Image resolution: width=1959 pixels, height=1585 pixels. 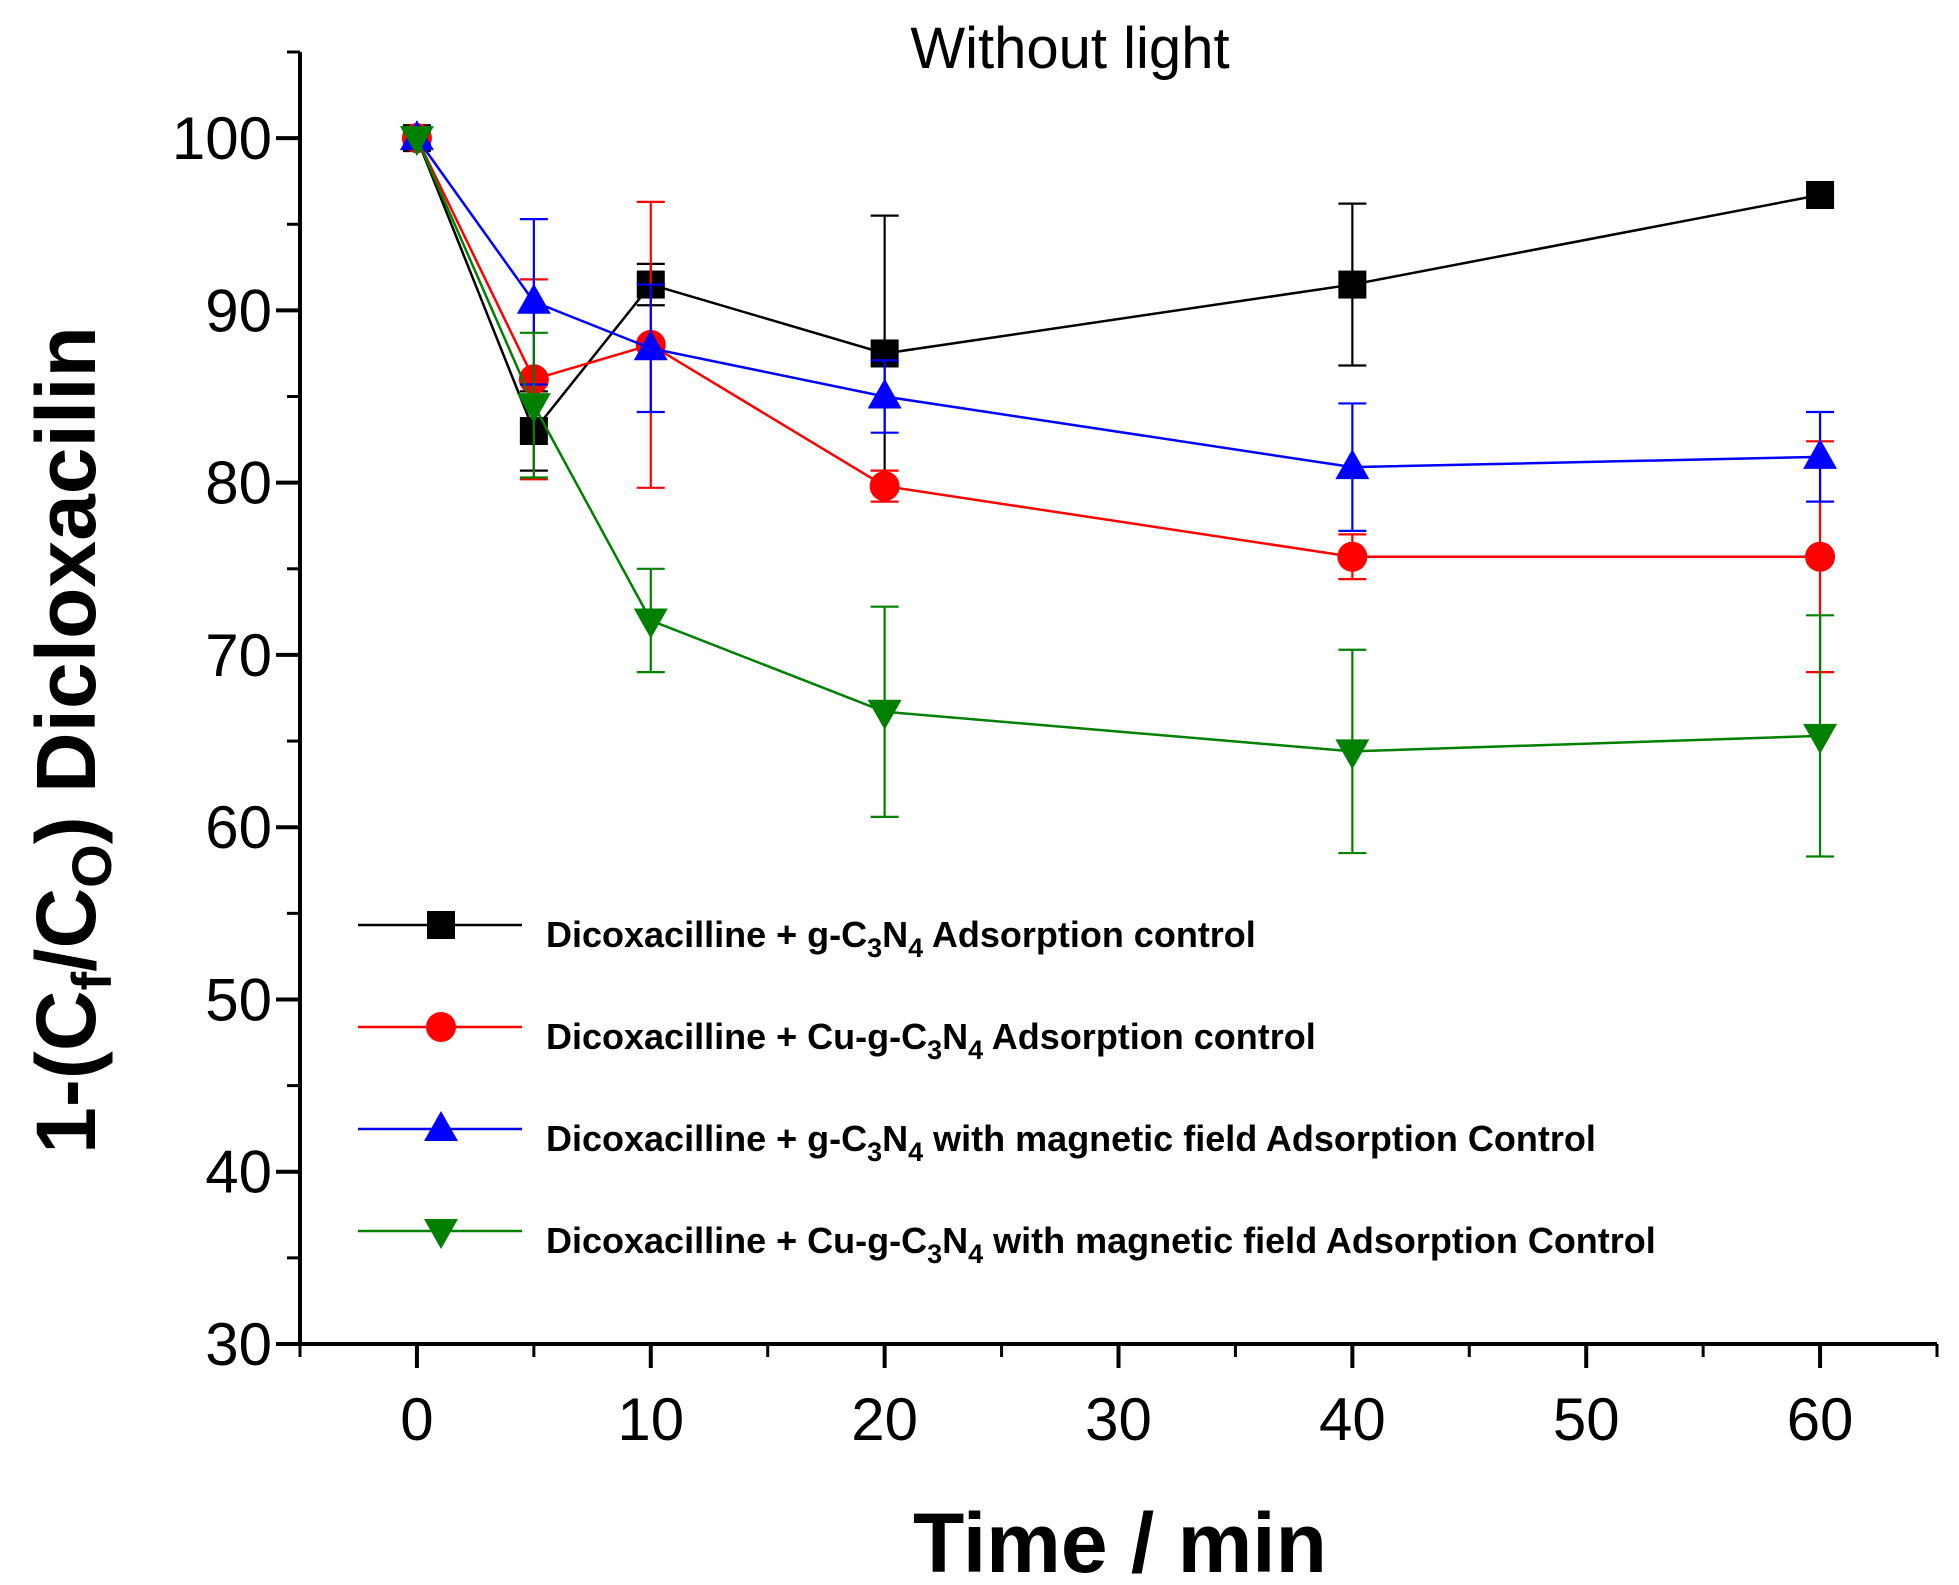 What do you see at coordinates (441, 1126) in the screenshot?
I see `legend-marker-triangle-up` at bounding box center [441, 1126].